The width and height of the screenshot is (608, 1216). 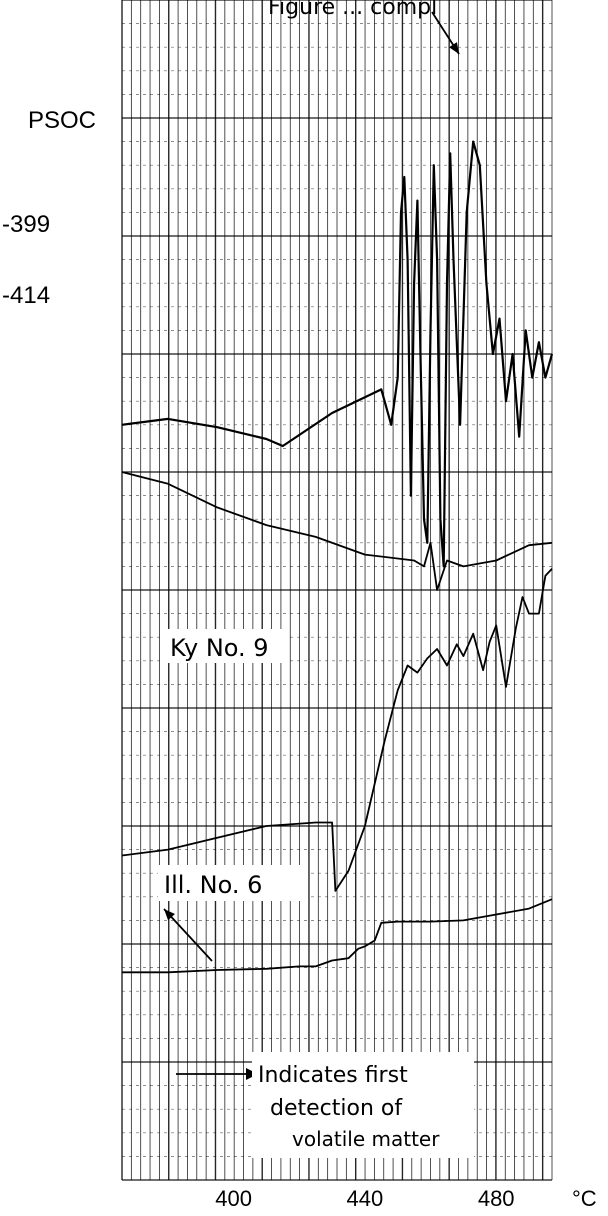 I want to click on annotation-bg, so click(x=363, y=1105).